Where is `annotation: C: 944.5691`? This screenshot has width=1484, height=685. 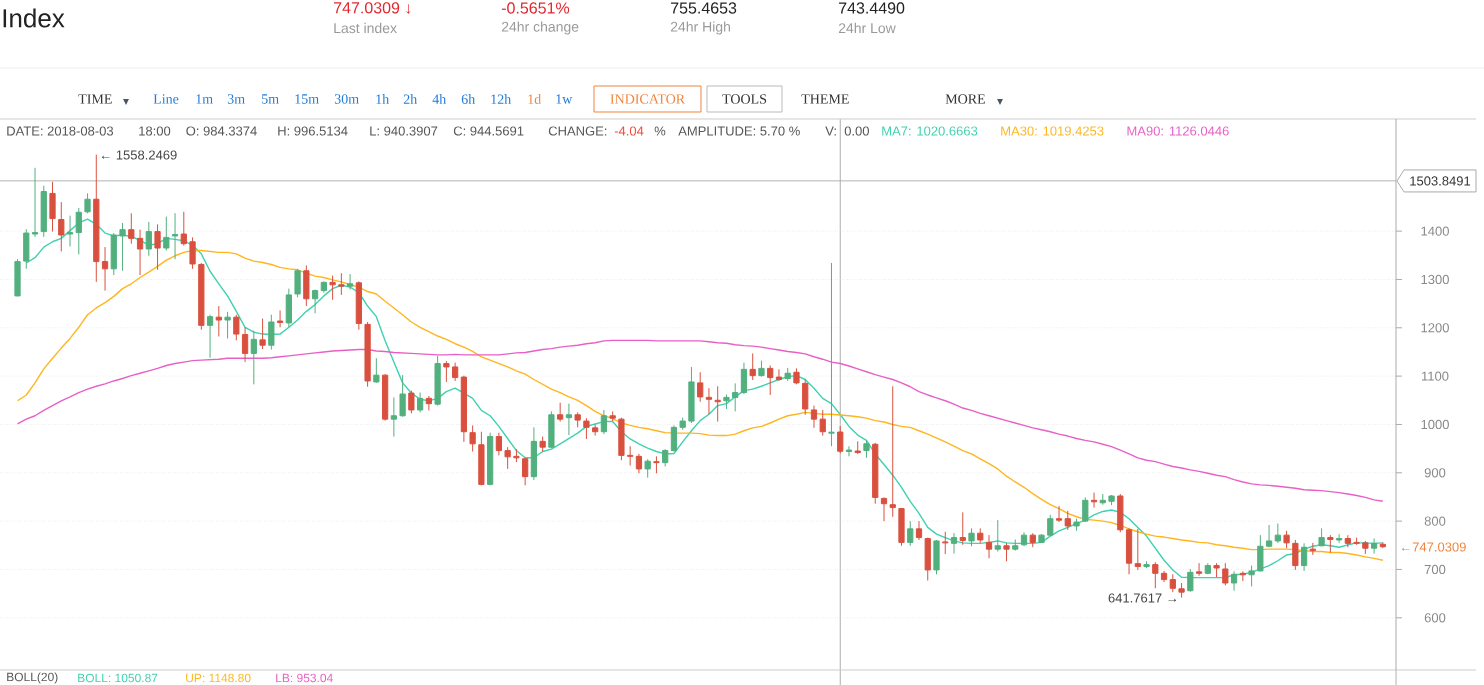 annotation: C: 944.5691 is located at coordinates (488, 131).